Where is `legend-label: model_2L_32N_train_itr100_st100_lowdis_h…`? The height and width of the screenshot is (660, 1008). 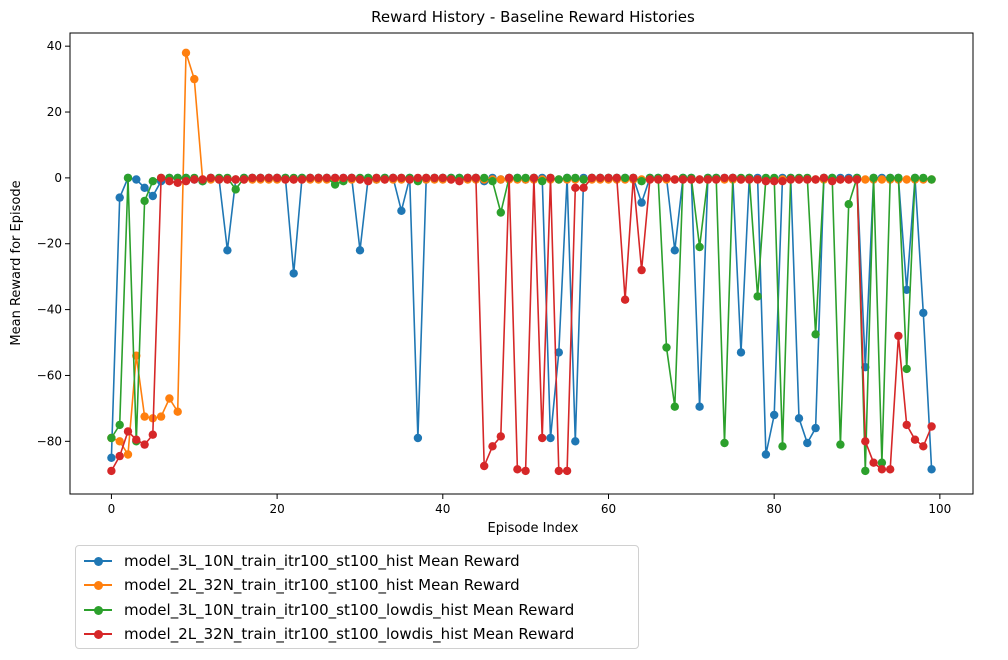 legend-label: model_2L_32N_train_itr100_st100_lowdis_h… is located at coordinates (349, 634).